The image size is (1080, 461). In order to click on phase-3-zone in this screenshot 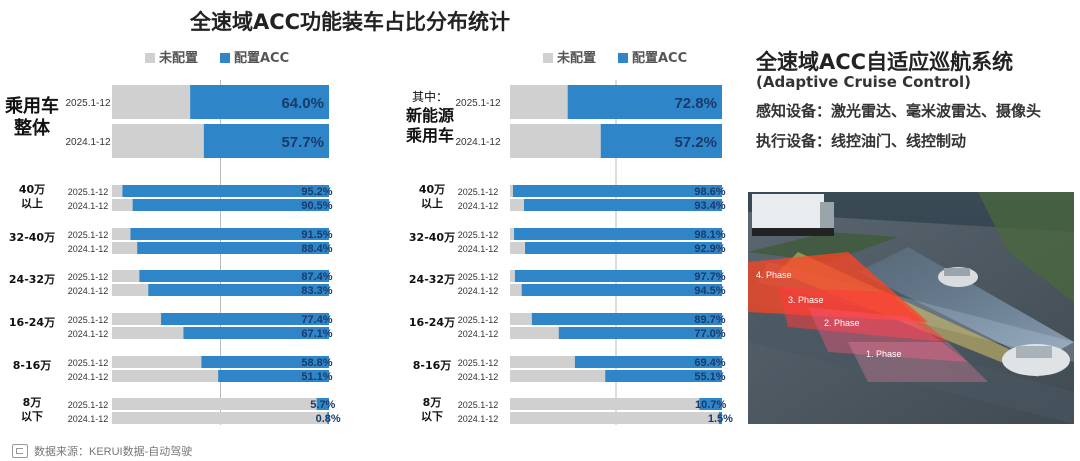, I will do `click(863, 314)`.